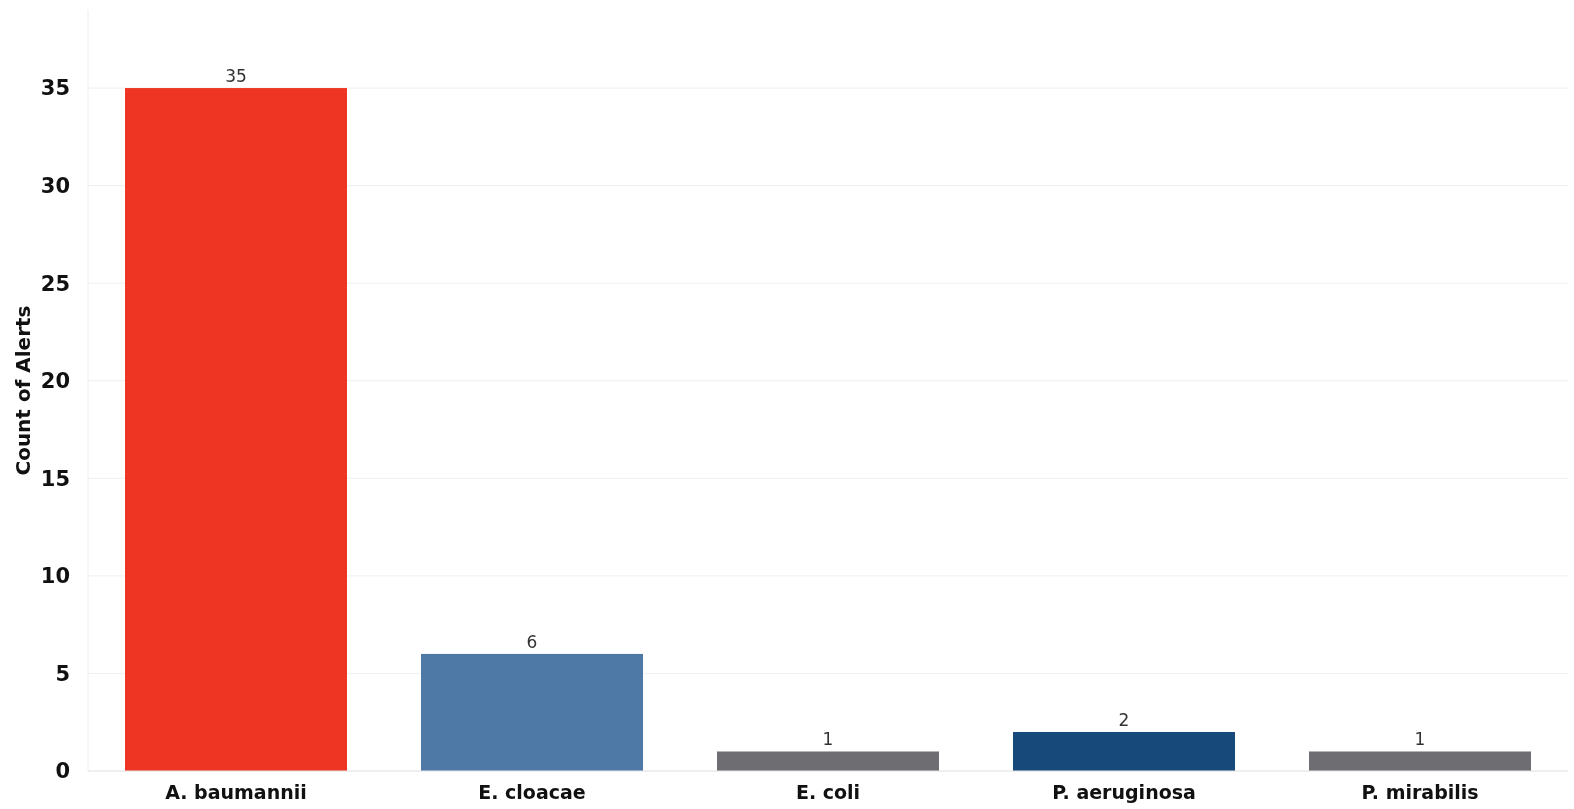 The width and height of the screenshot is (1574, 809). I want to click on y-tick-label: 25, so click(55, 283).